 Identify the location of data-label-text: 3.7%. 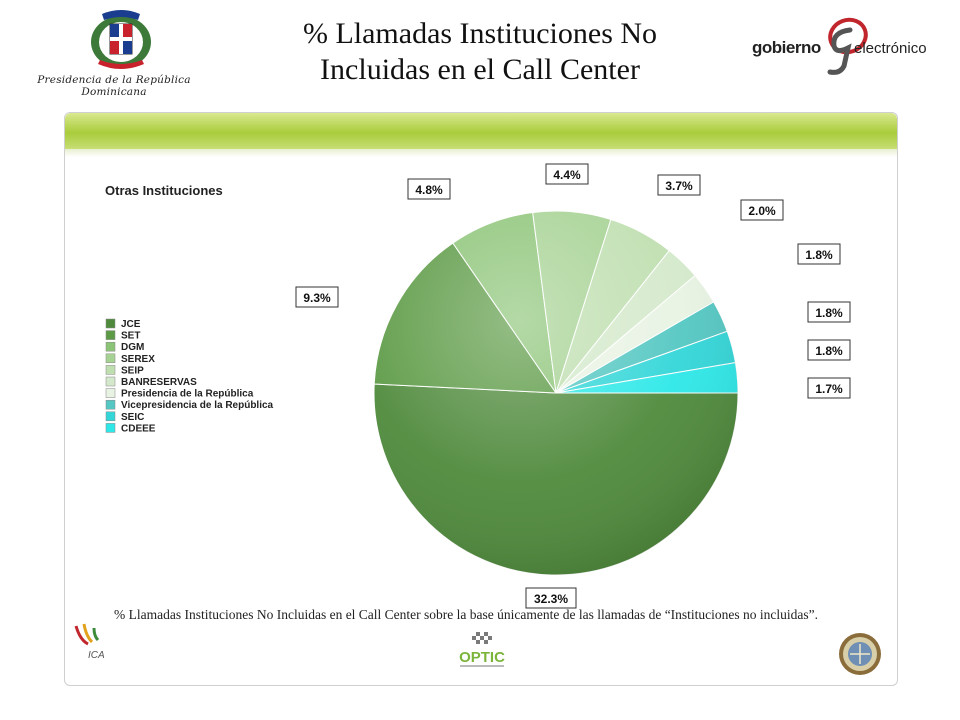
(679, 186).